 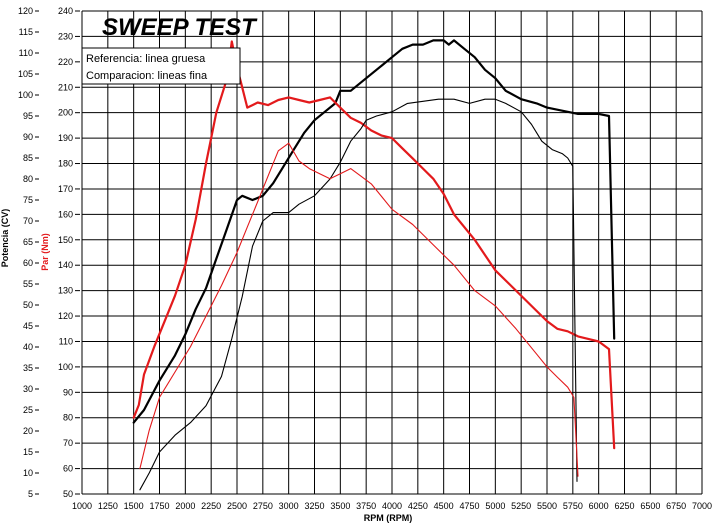 I want to click on chart-title: SWEEP TEST, so click(x=180, y=27).